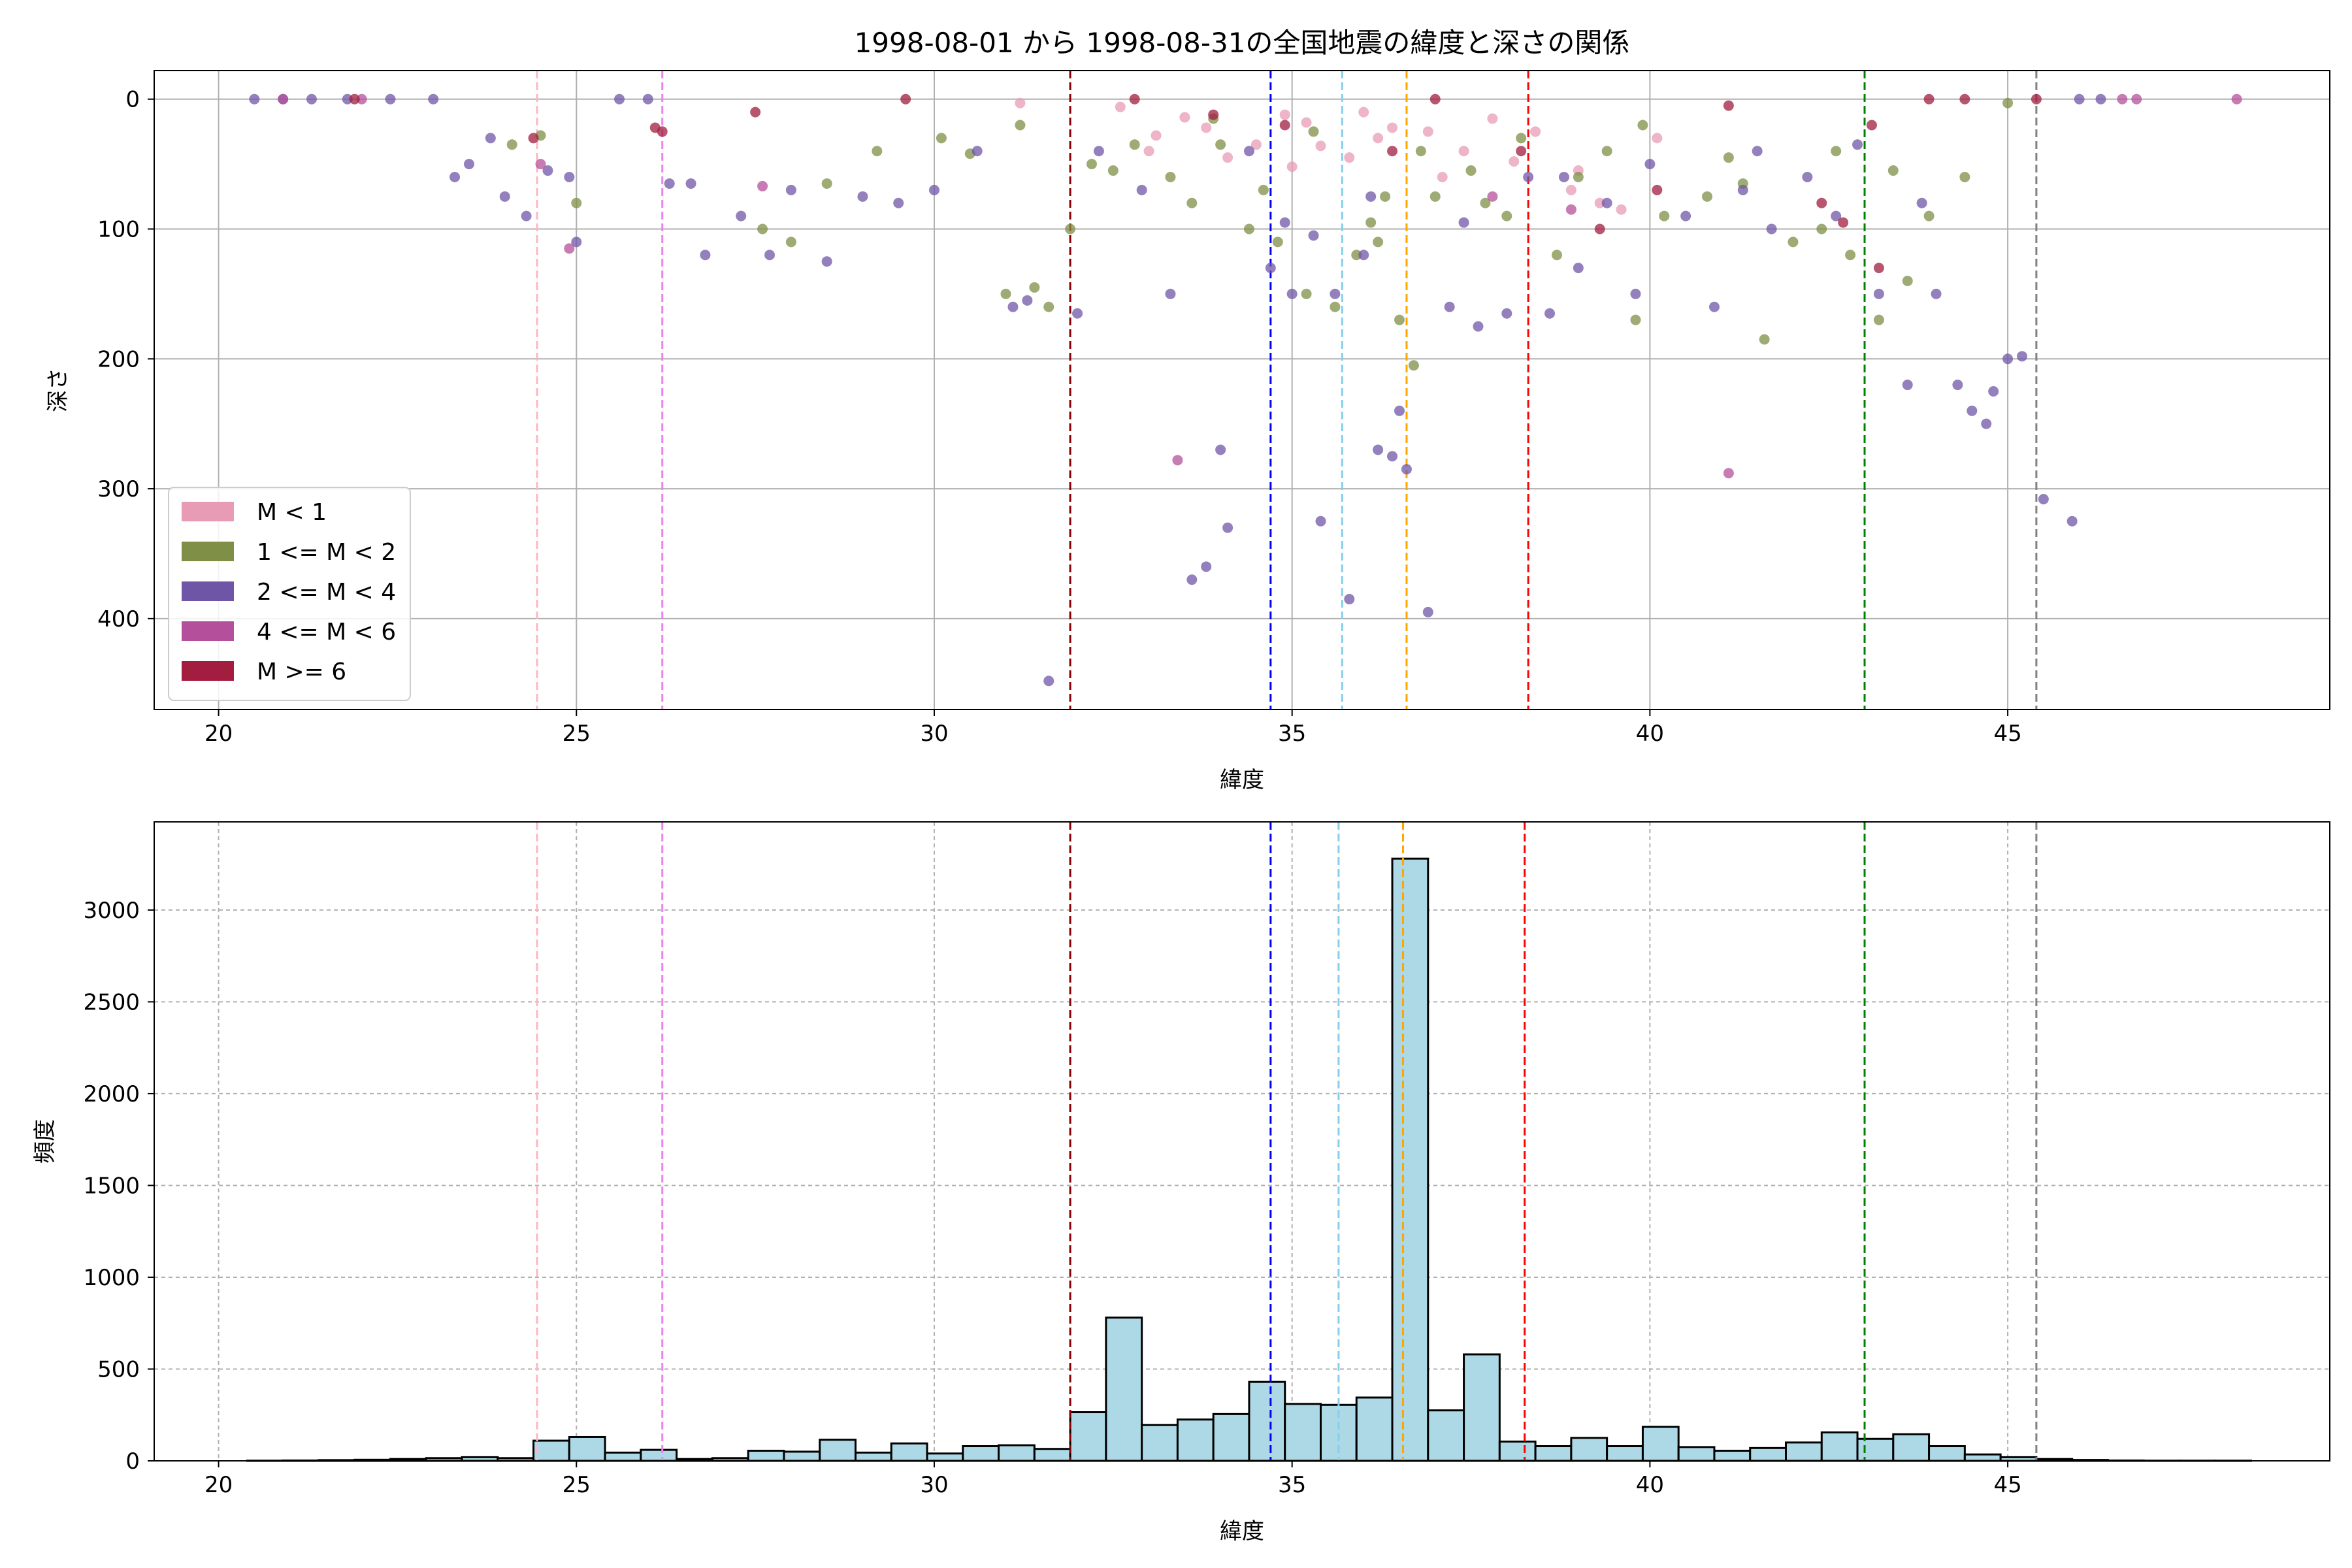 This screenshot has height=1568, width=2352. Describe the element at coordinates (132, 100) in the screenshot. I see `scatter-y-tick-label: 0` at that location.